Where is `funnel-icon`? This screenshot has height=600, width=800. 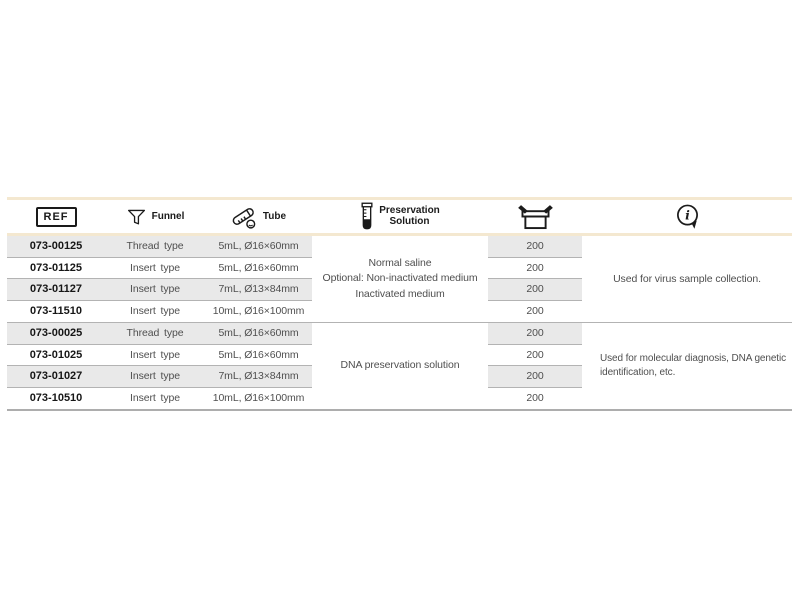 funnel-icon is located at coordinates (136, 217).